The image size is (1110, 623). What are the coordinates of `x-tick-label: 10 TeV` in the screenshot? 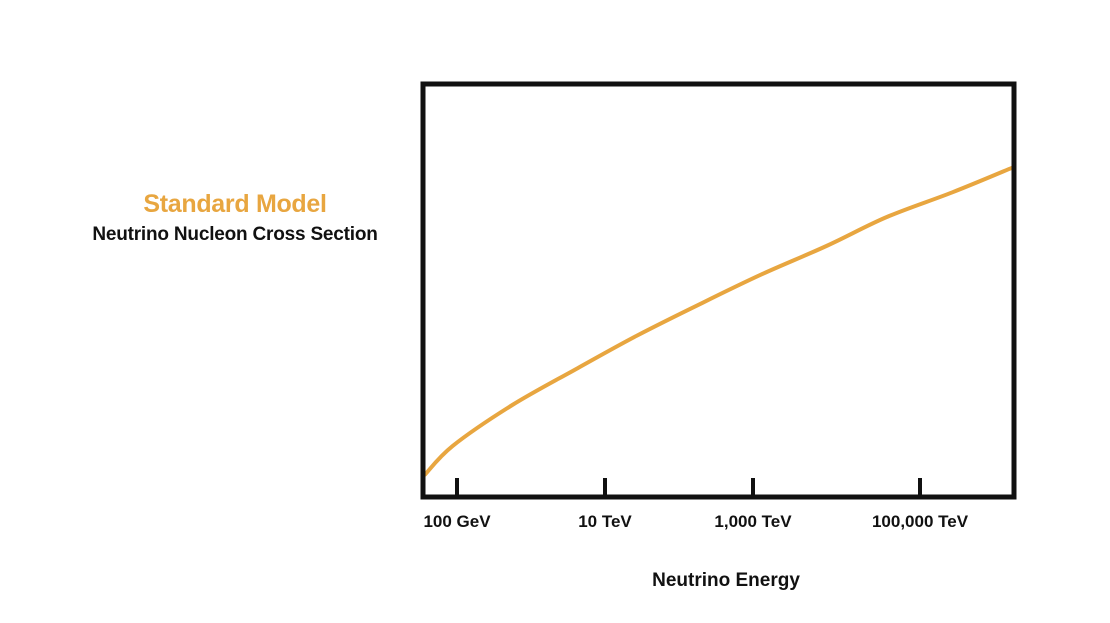 It's located at (605, 521).